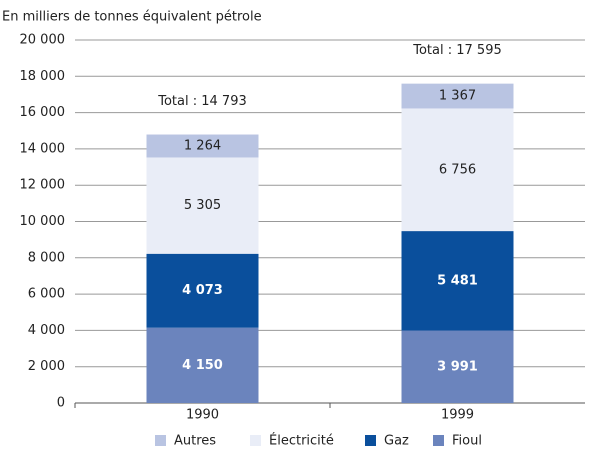 This screenshot has height=456, width=589. I want to click on value-label: 5 481, so click(457, 280).